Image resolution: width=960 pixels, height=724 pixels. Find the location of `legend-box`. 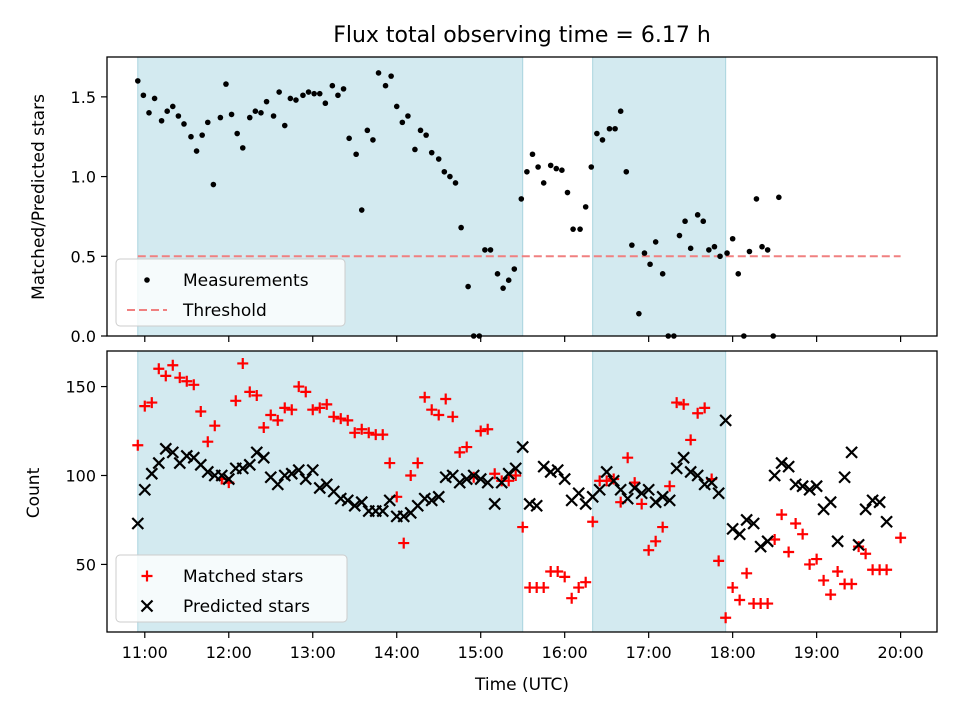

legend-box is located at coordinates (231, 588).